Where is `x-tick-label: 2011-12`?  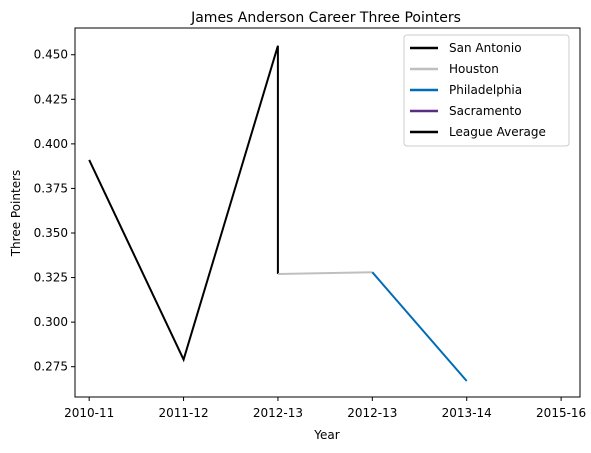
x-tick-label: 2011-12 is located at coordinates (183, 413).